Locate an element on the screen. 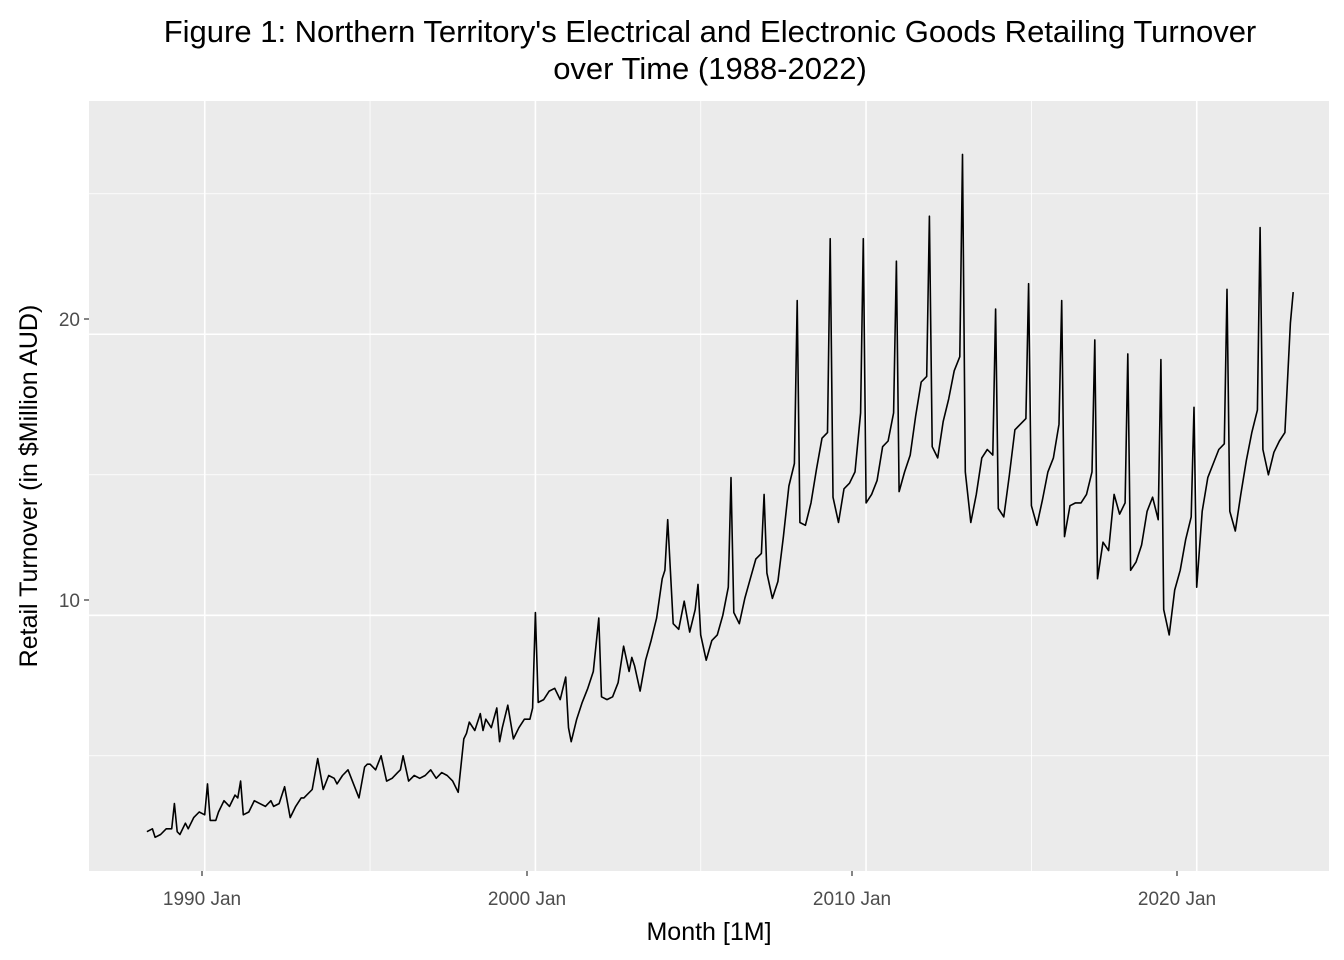  y-tick-label-10: 10 is located at coordinates (69, 601).